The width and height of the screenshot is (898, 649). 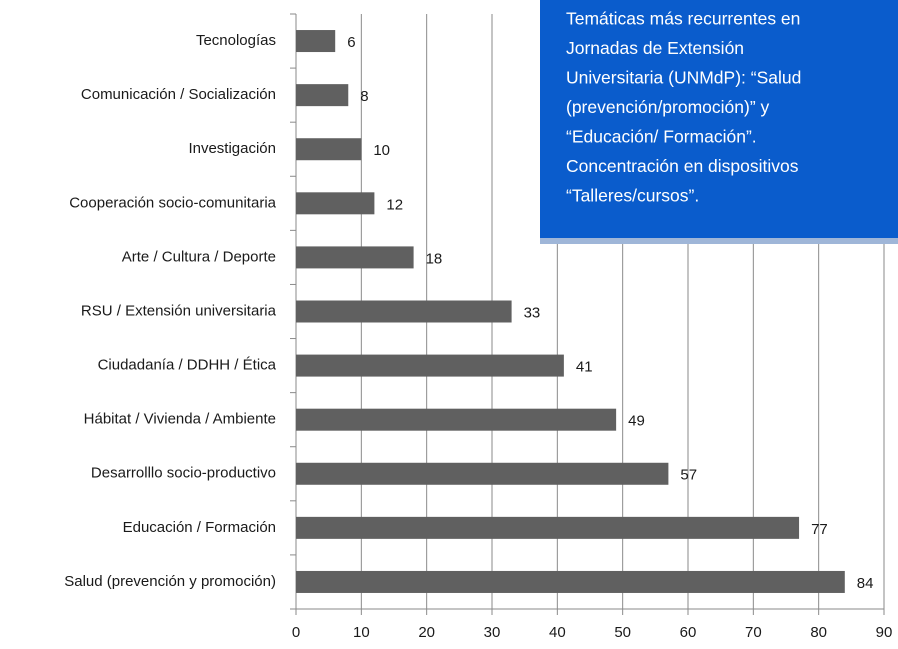 What do you see at coordinates (532, 312) in the screenshot?
I see `data-label: 33` at bounding box center [532, 312].